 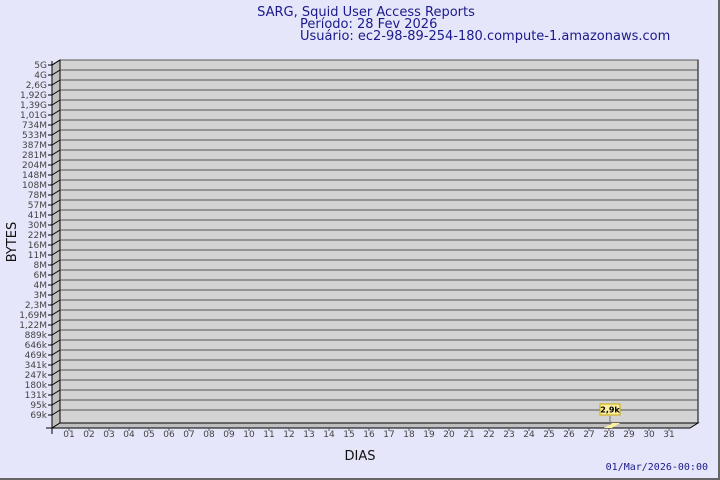 What do you see at coordinates (548, 435) in the screenshot?
I see `x-tick-label: 25` at bounding box center [548, 435].